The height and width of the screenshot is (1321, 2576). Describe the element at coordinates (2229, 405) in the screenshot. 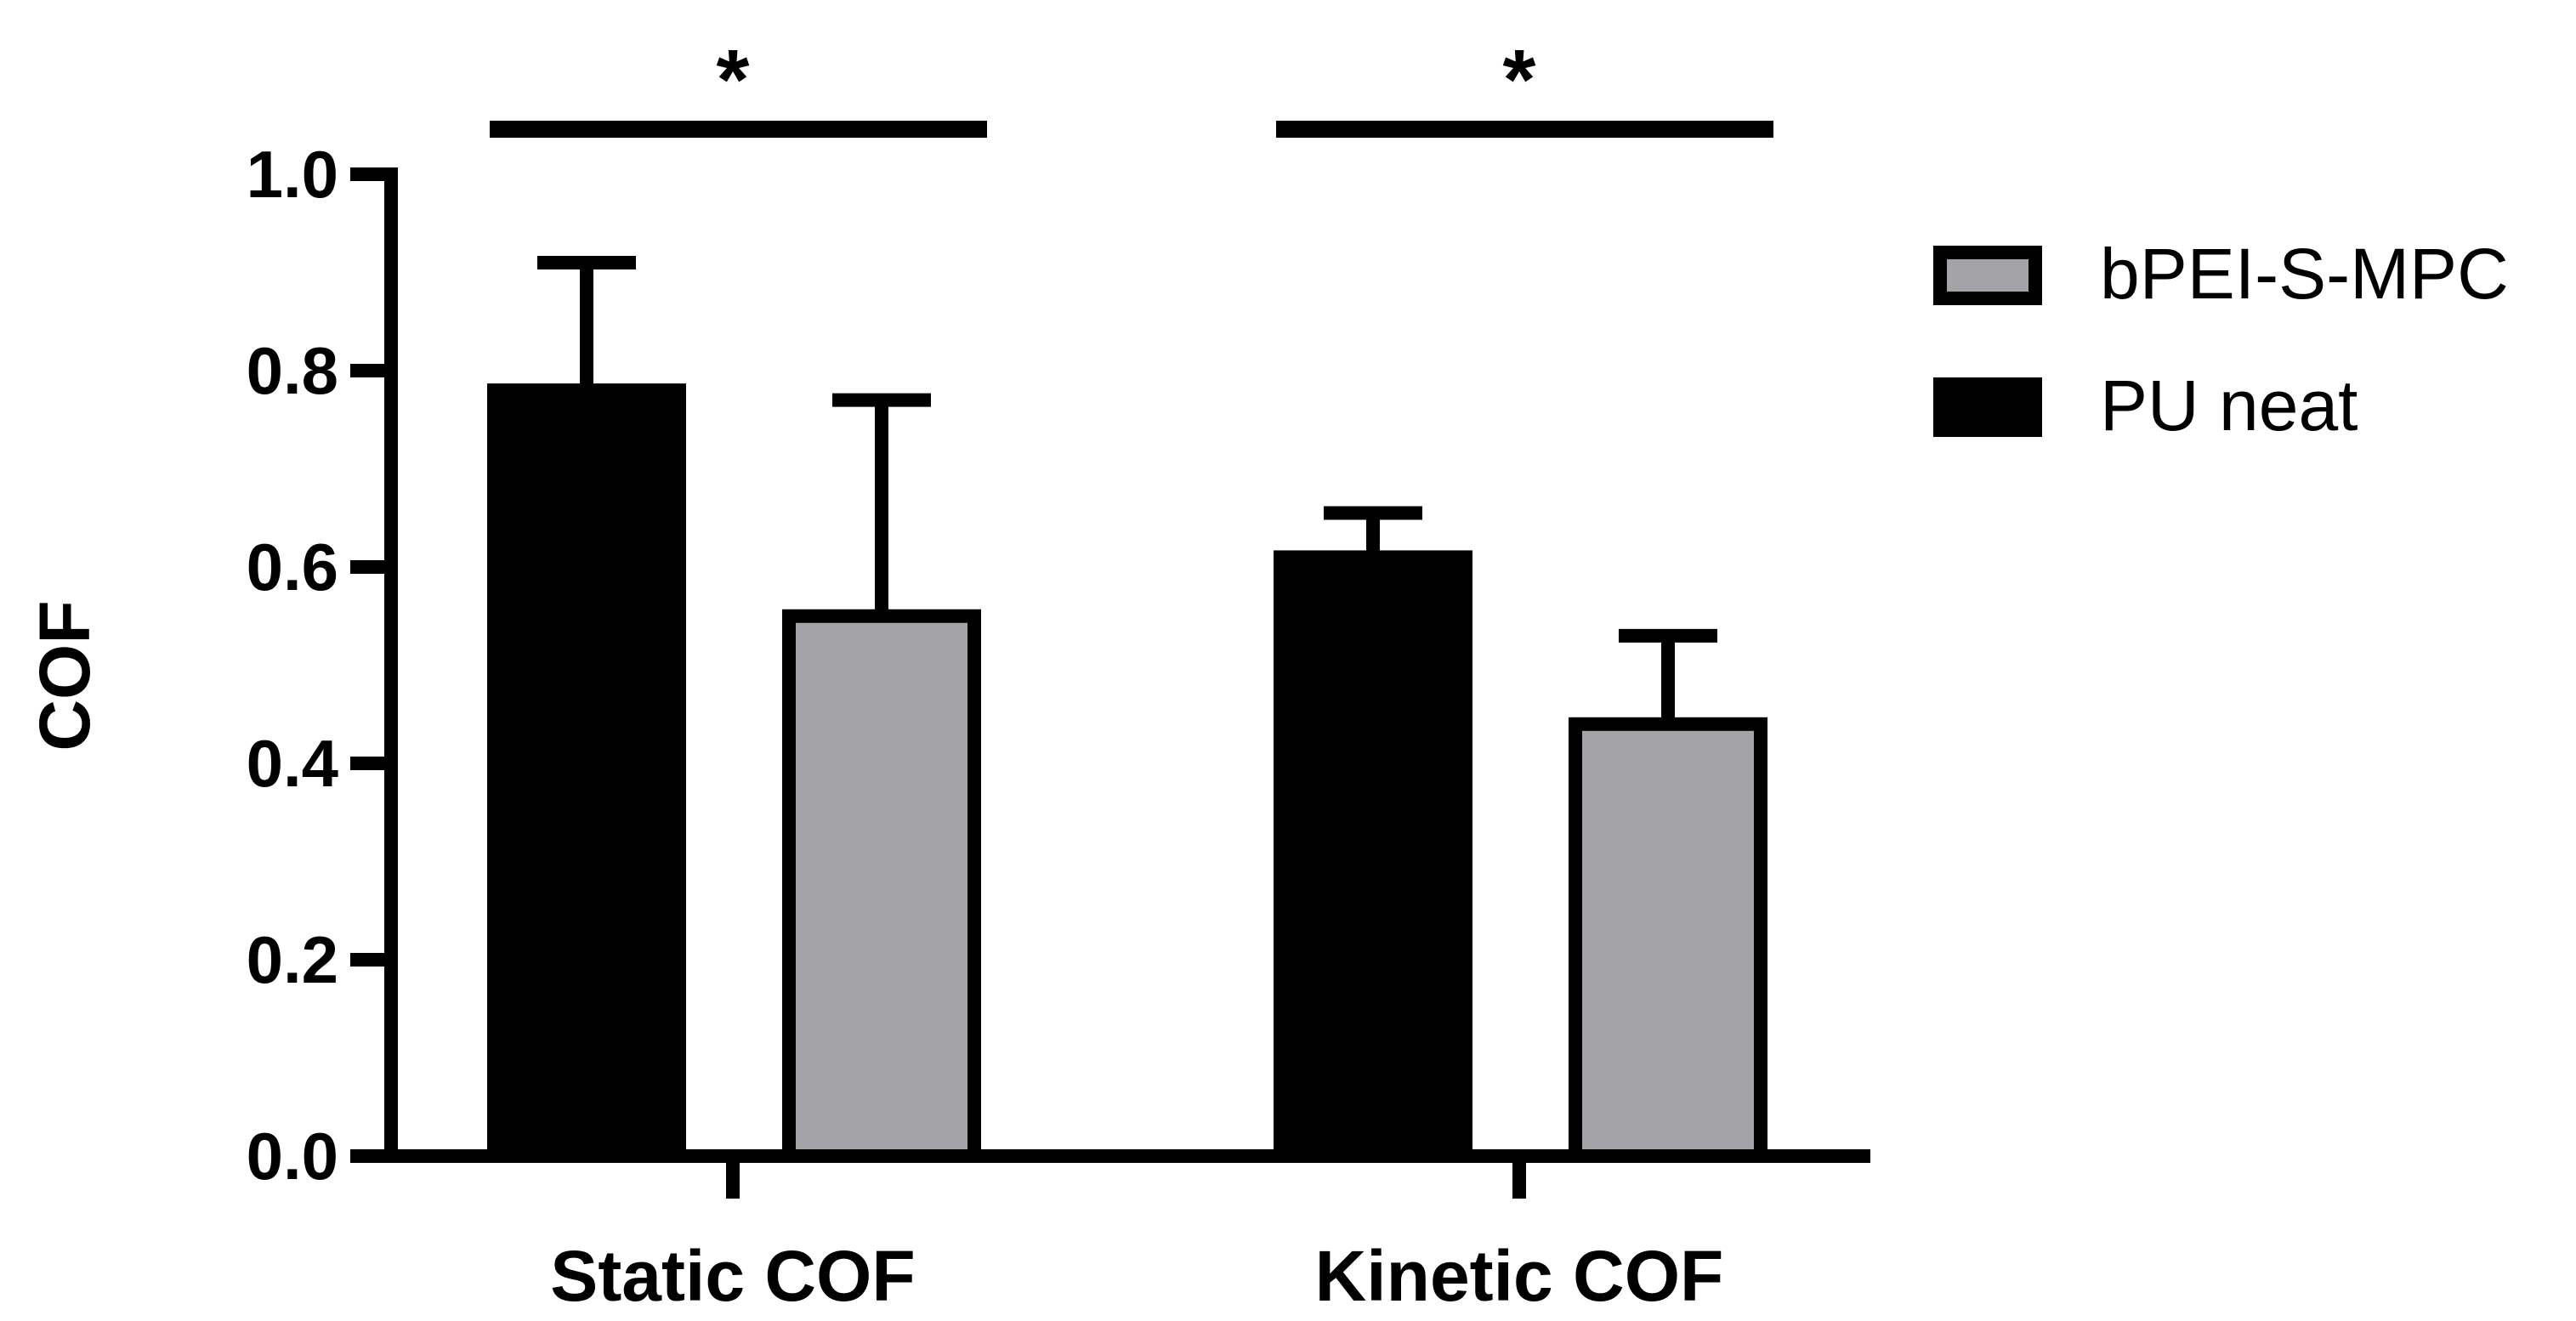

I see `legend-label: PU neat` at that location.